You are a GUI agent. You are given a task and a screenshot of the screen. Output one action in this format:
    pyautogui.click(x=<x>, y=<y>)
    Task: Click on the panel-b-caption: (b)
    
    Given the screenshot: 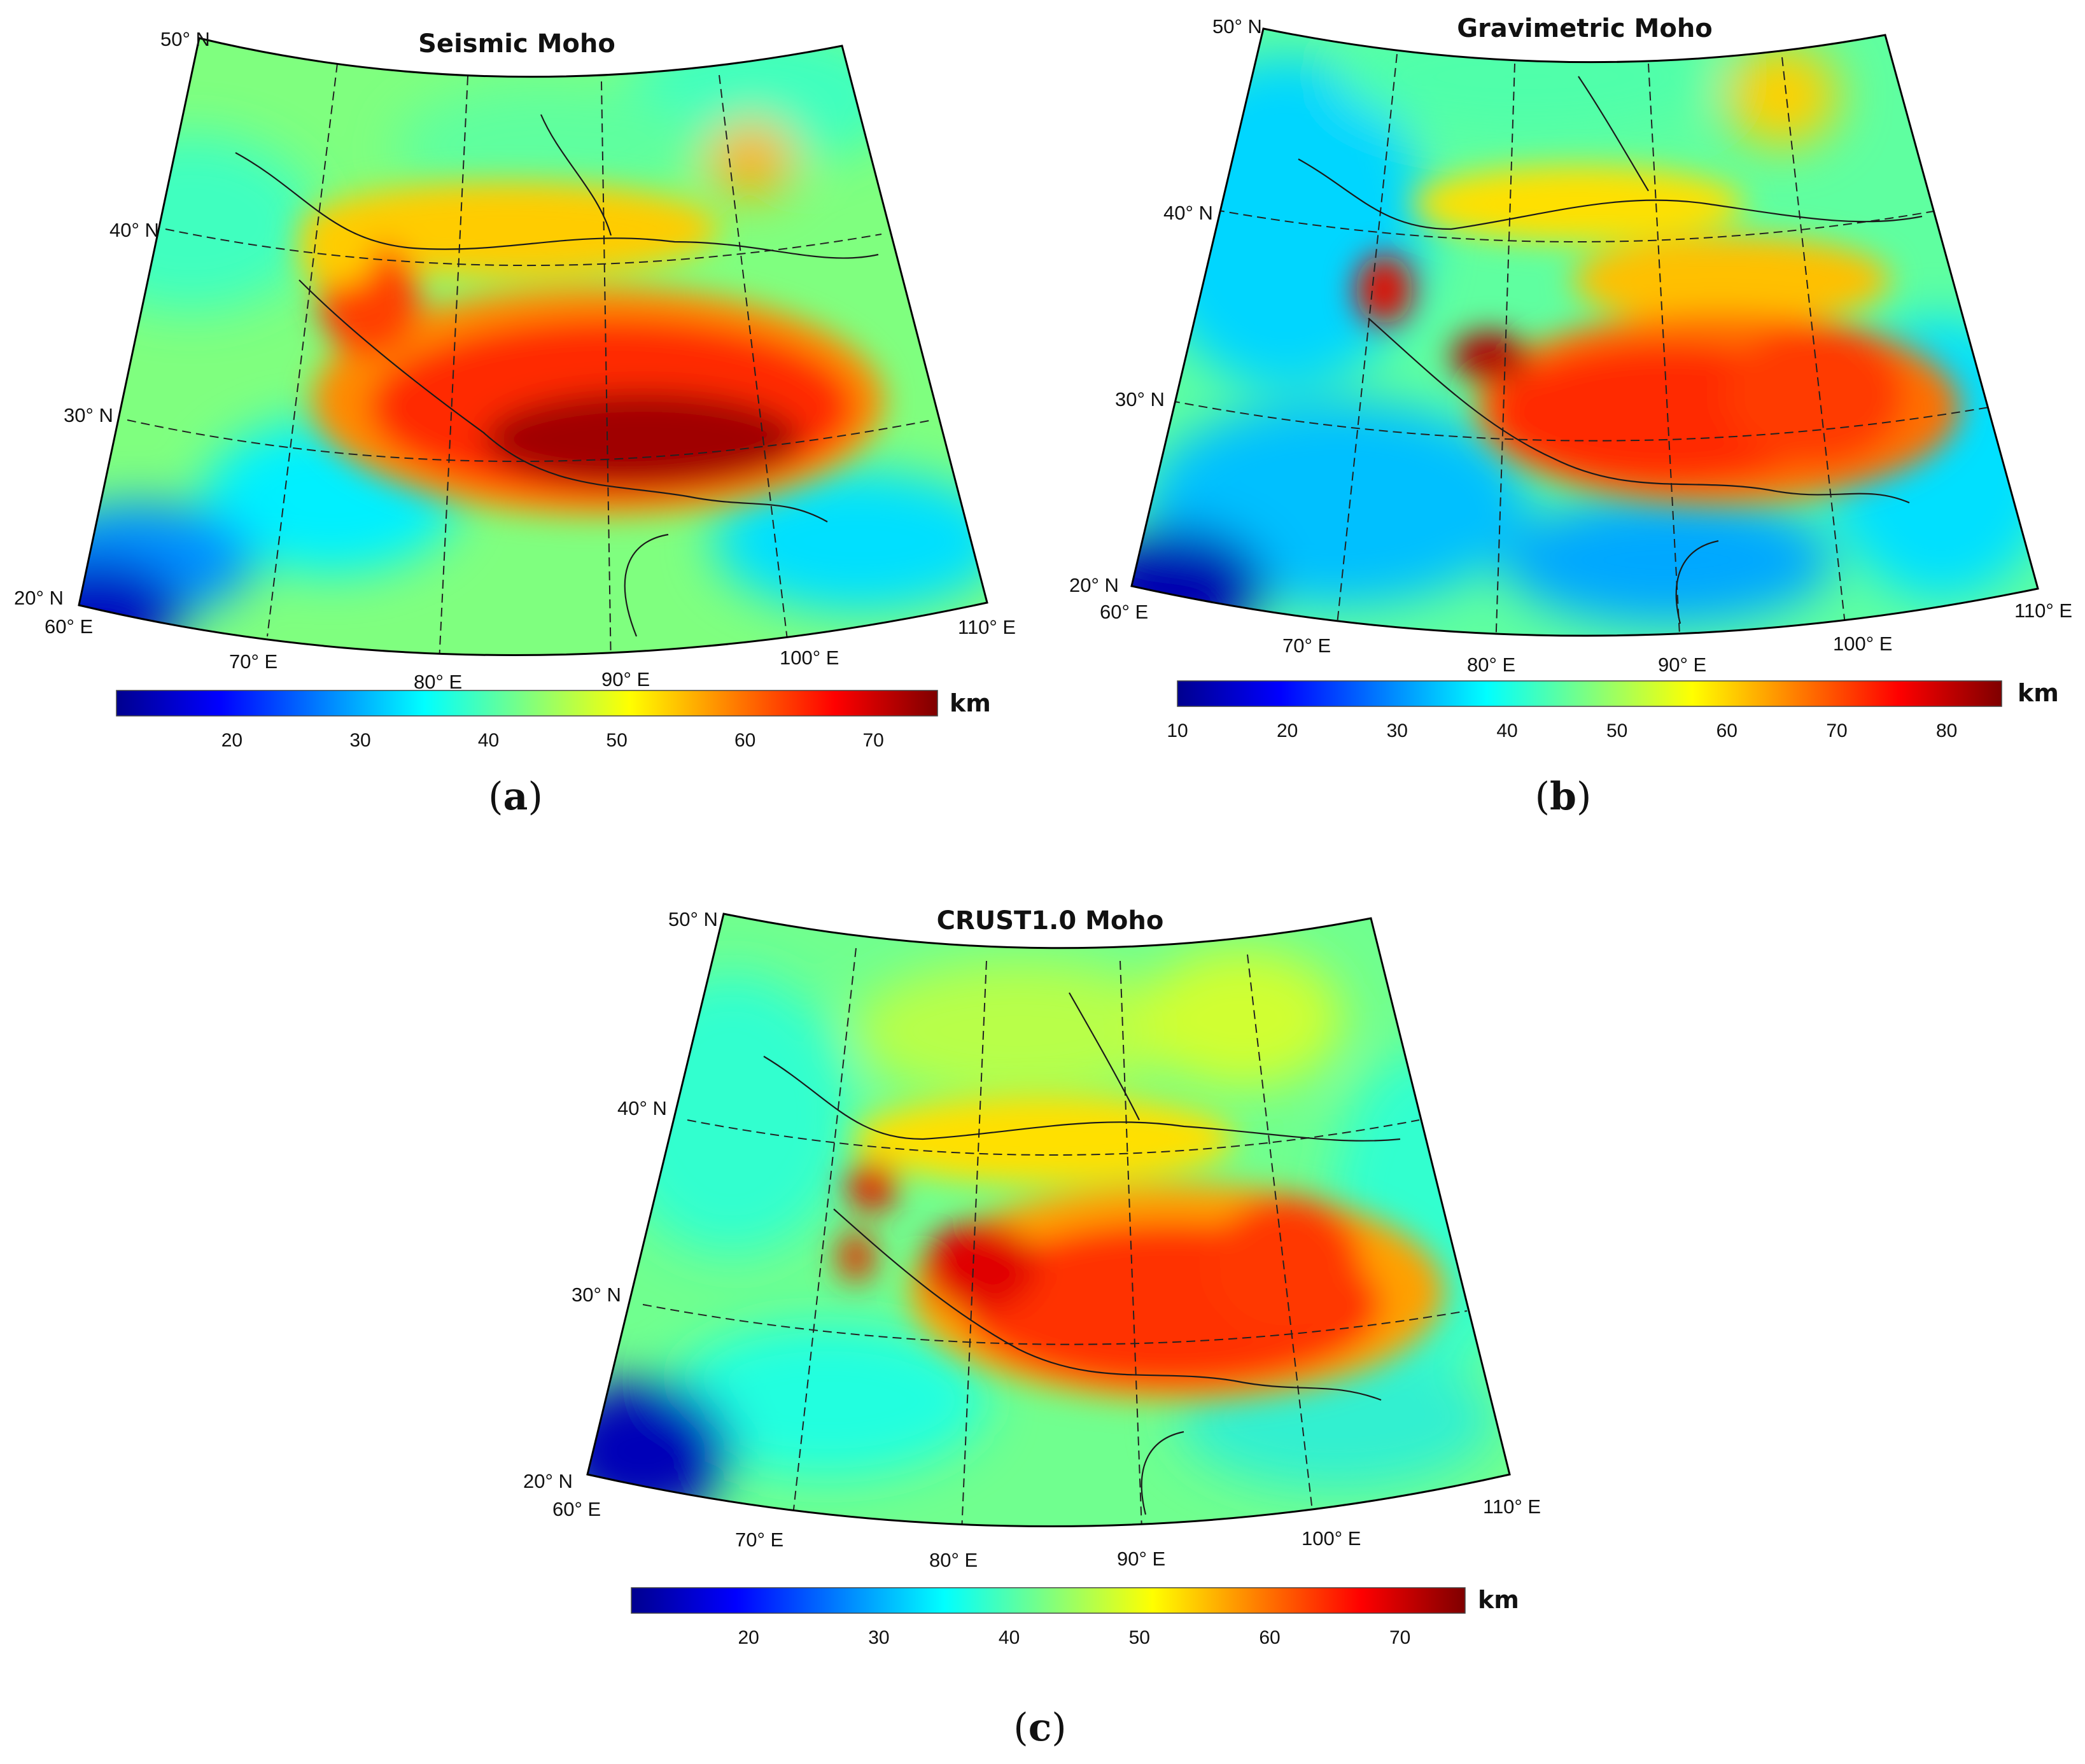 What is the action you would take?
    pyautogui.click(x=1563, y=796)
    